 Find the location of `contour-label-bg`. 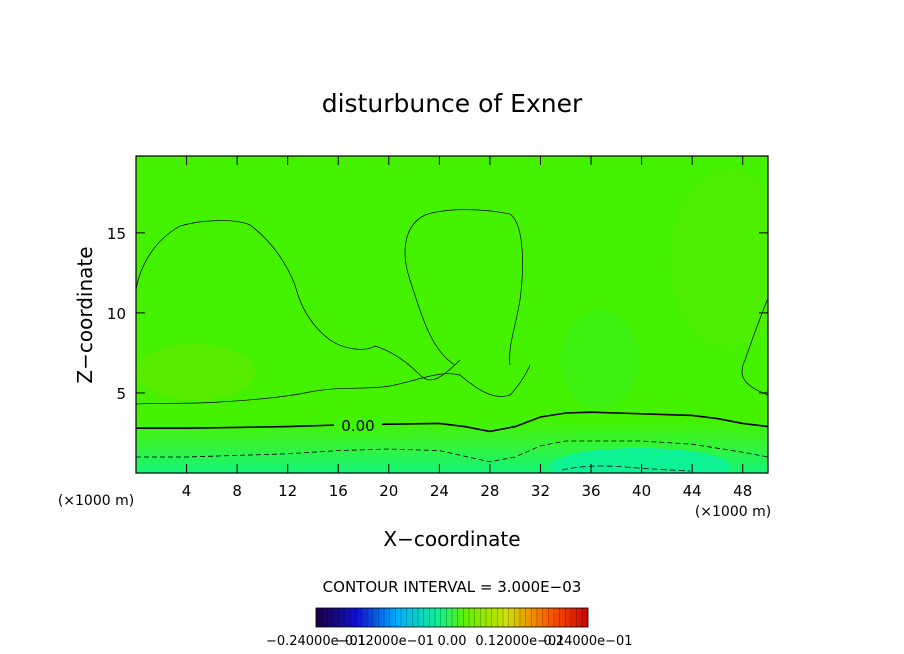

contour-label-bg is located at coordinates (358, 425).